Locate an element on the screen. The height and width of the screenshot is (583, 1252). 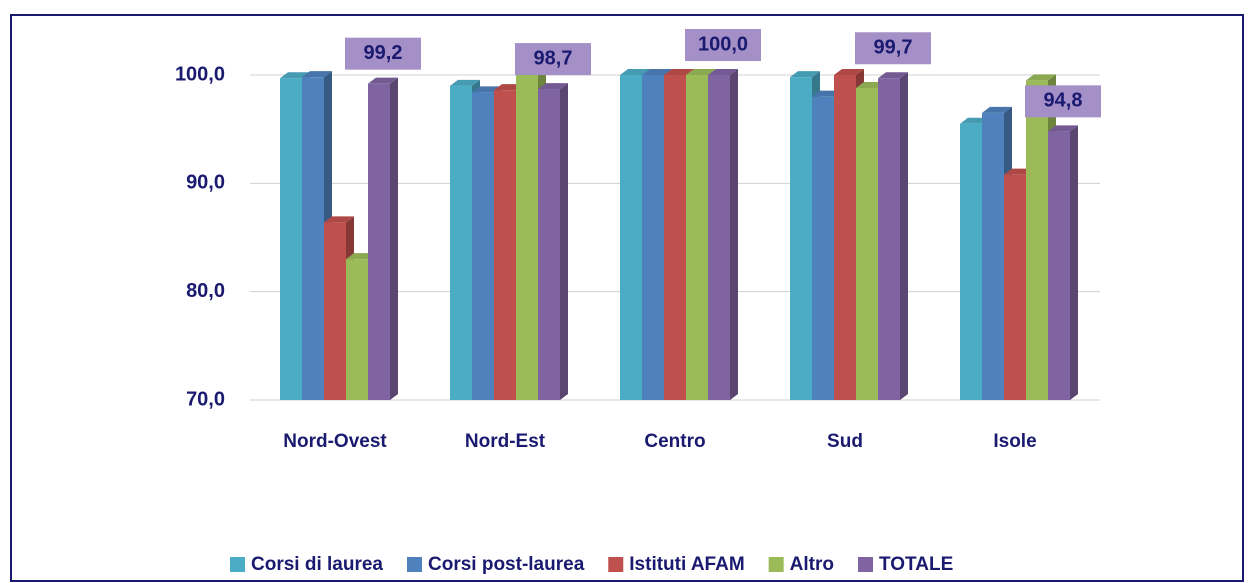
data-label: 94,8 is located at coordinates (1063, 101).